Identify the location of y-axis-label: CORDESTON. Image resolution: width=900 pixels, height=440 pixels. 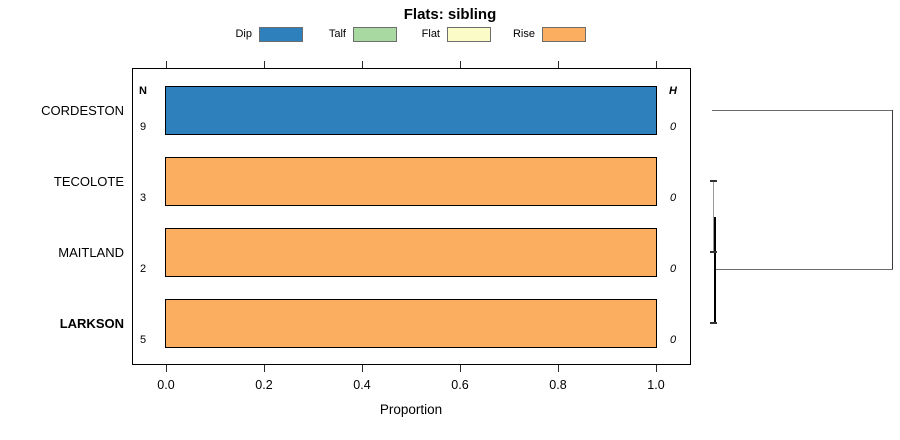
(82, 110).